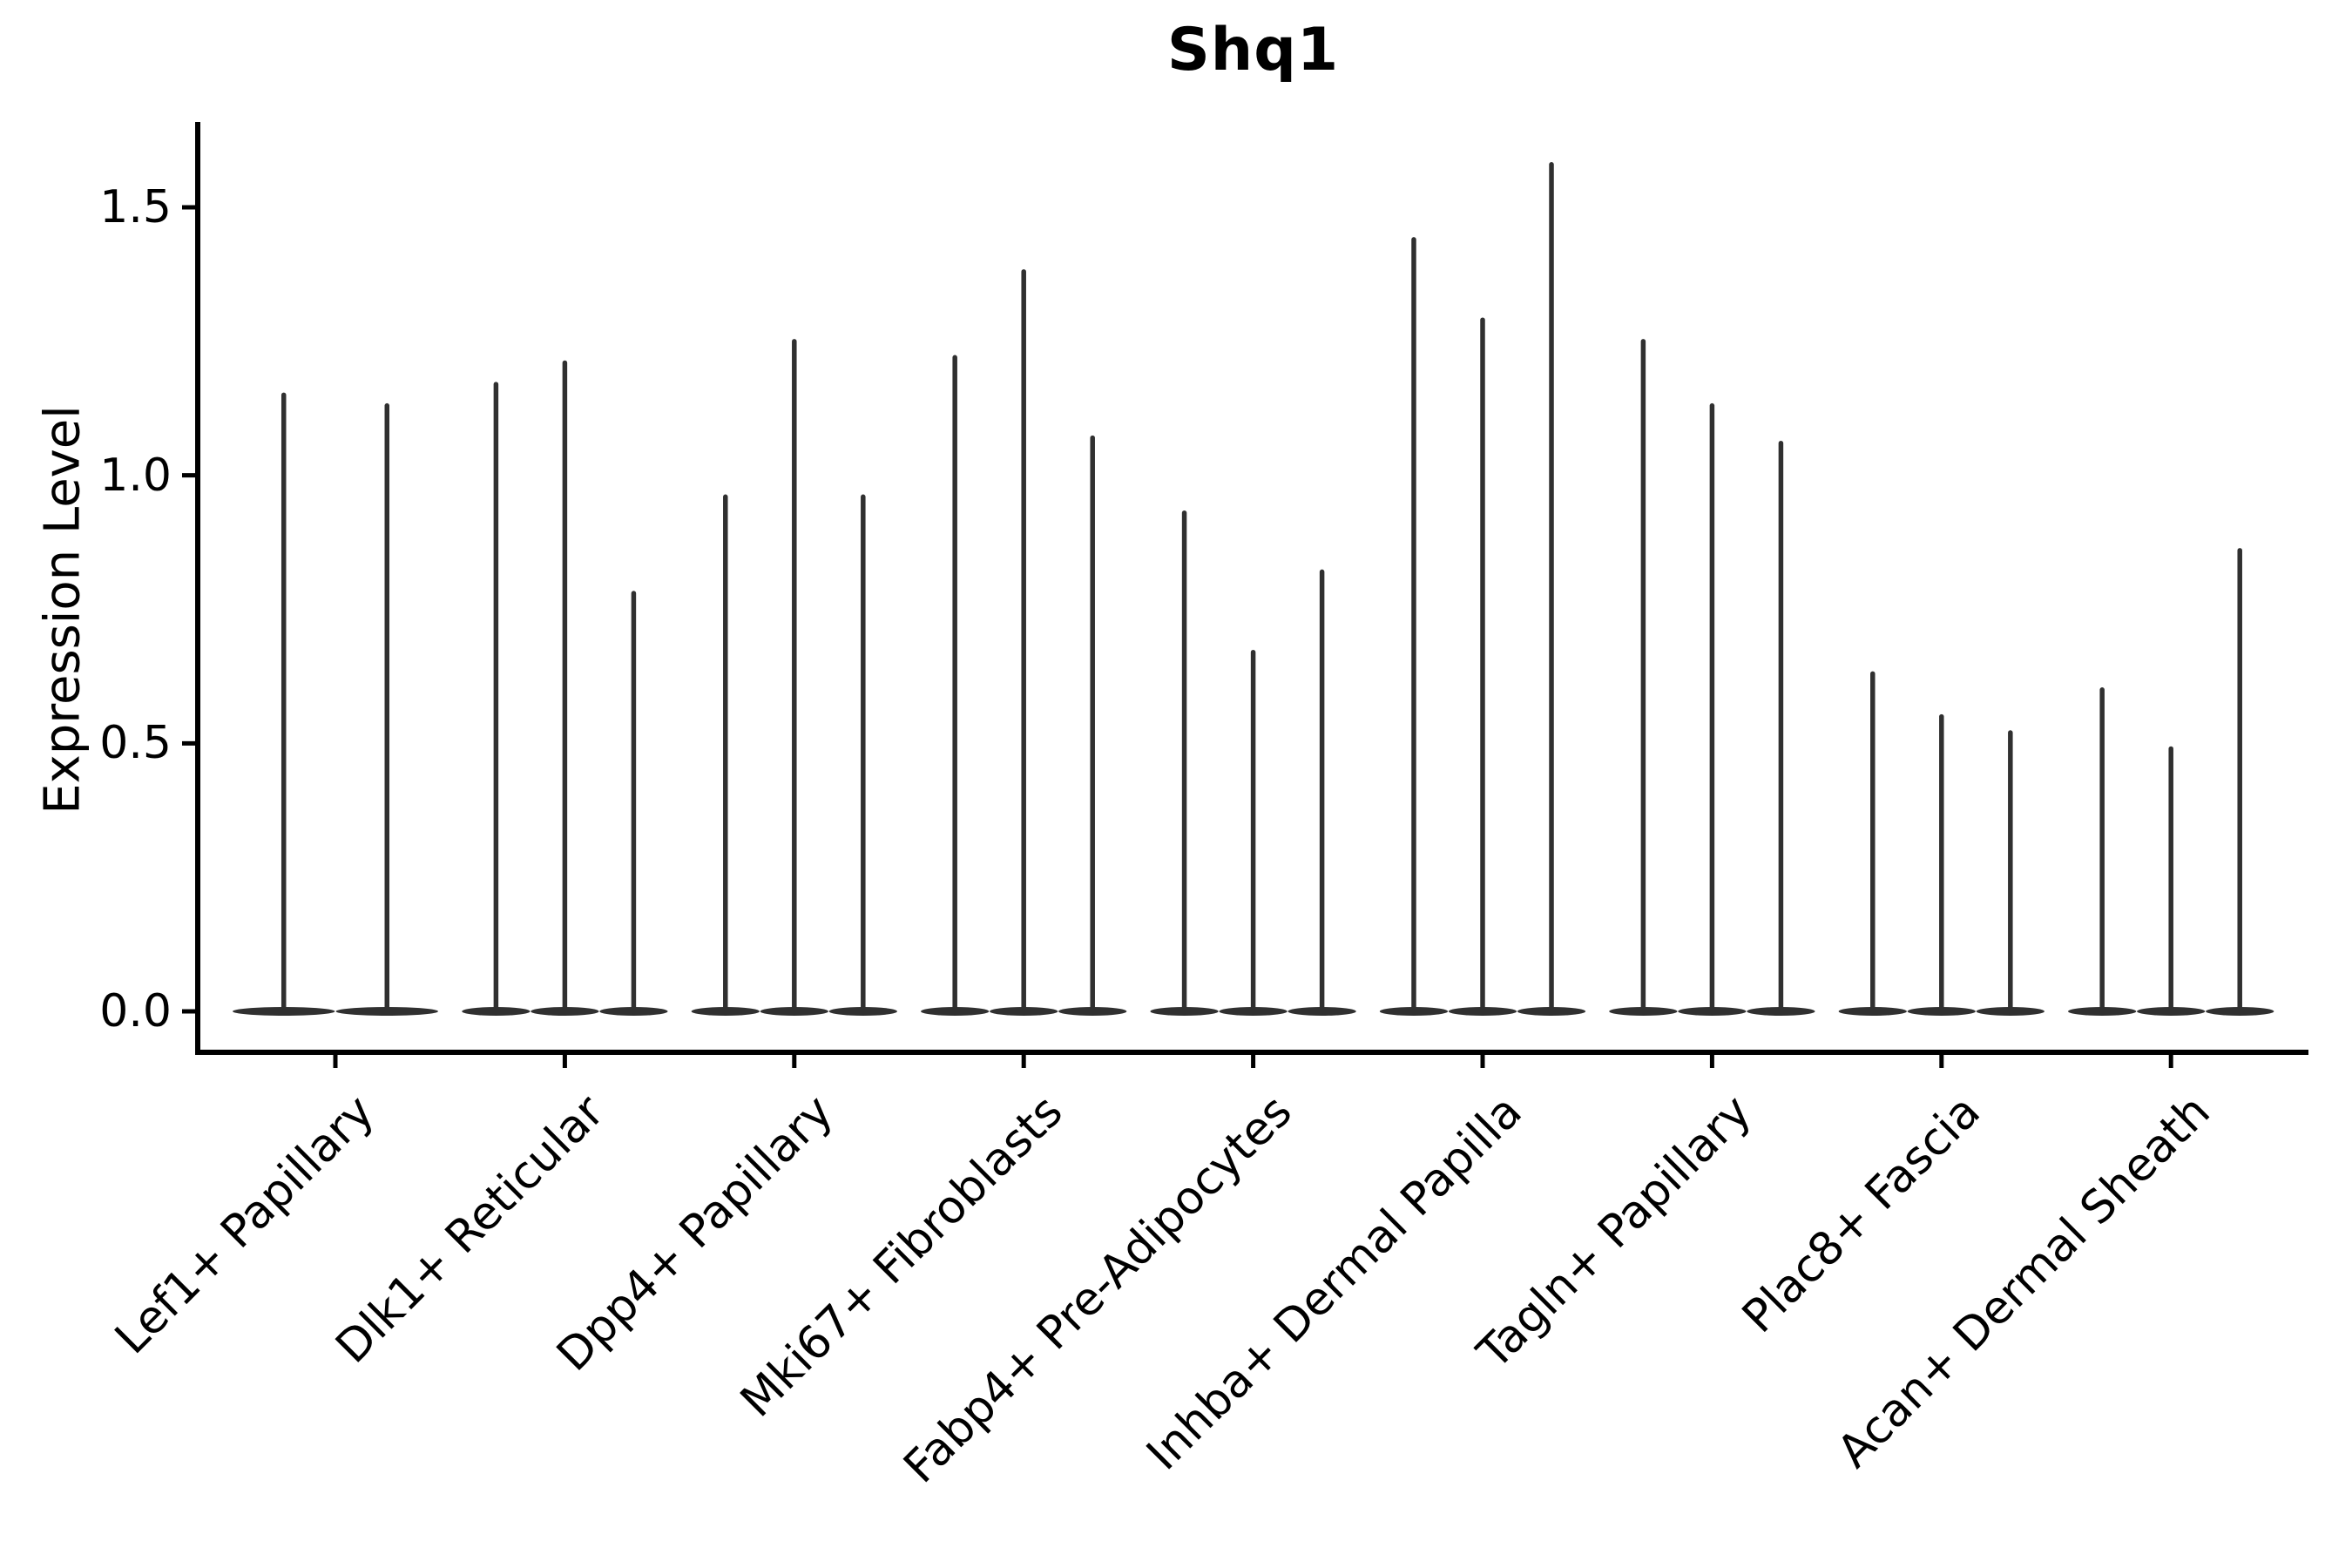 This screenshot has height=1568, width=2352. What do you see at coordinates (135, 475) in the screenshot?
I see `y-tick-label: 1.0` at bounding box center [135, 475].